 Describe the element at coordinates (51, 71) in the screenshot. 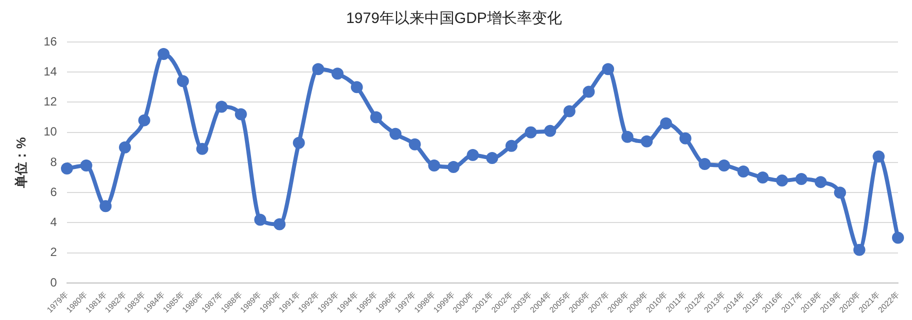

I see `y-tick-label: 14` at that location.